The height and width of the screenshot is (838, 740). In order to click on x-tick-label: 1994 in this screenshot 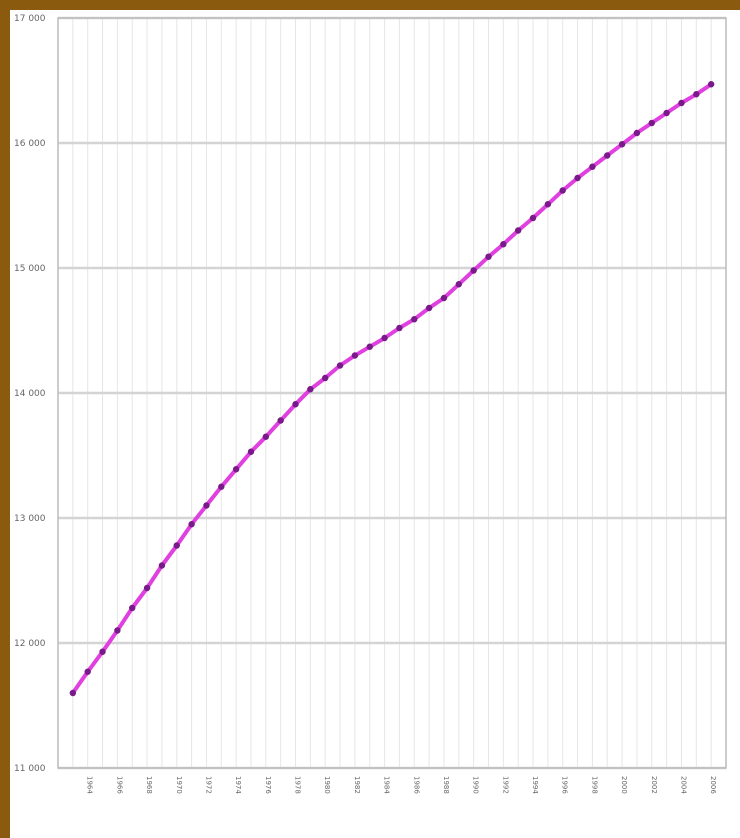, I will do `click(535, 785)`.